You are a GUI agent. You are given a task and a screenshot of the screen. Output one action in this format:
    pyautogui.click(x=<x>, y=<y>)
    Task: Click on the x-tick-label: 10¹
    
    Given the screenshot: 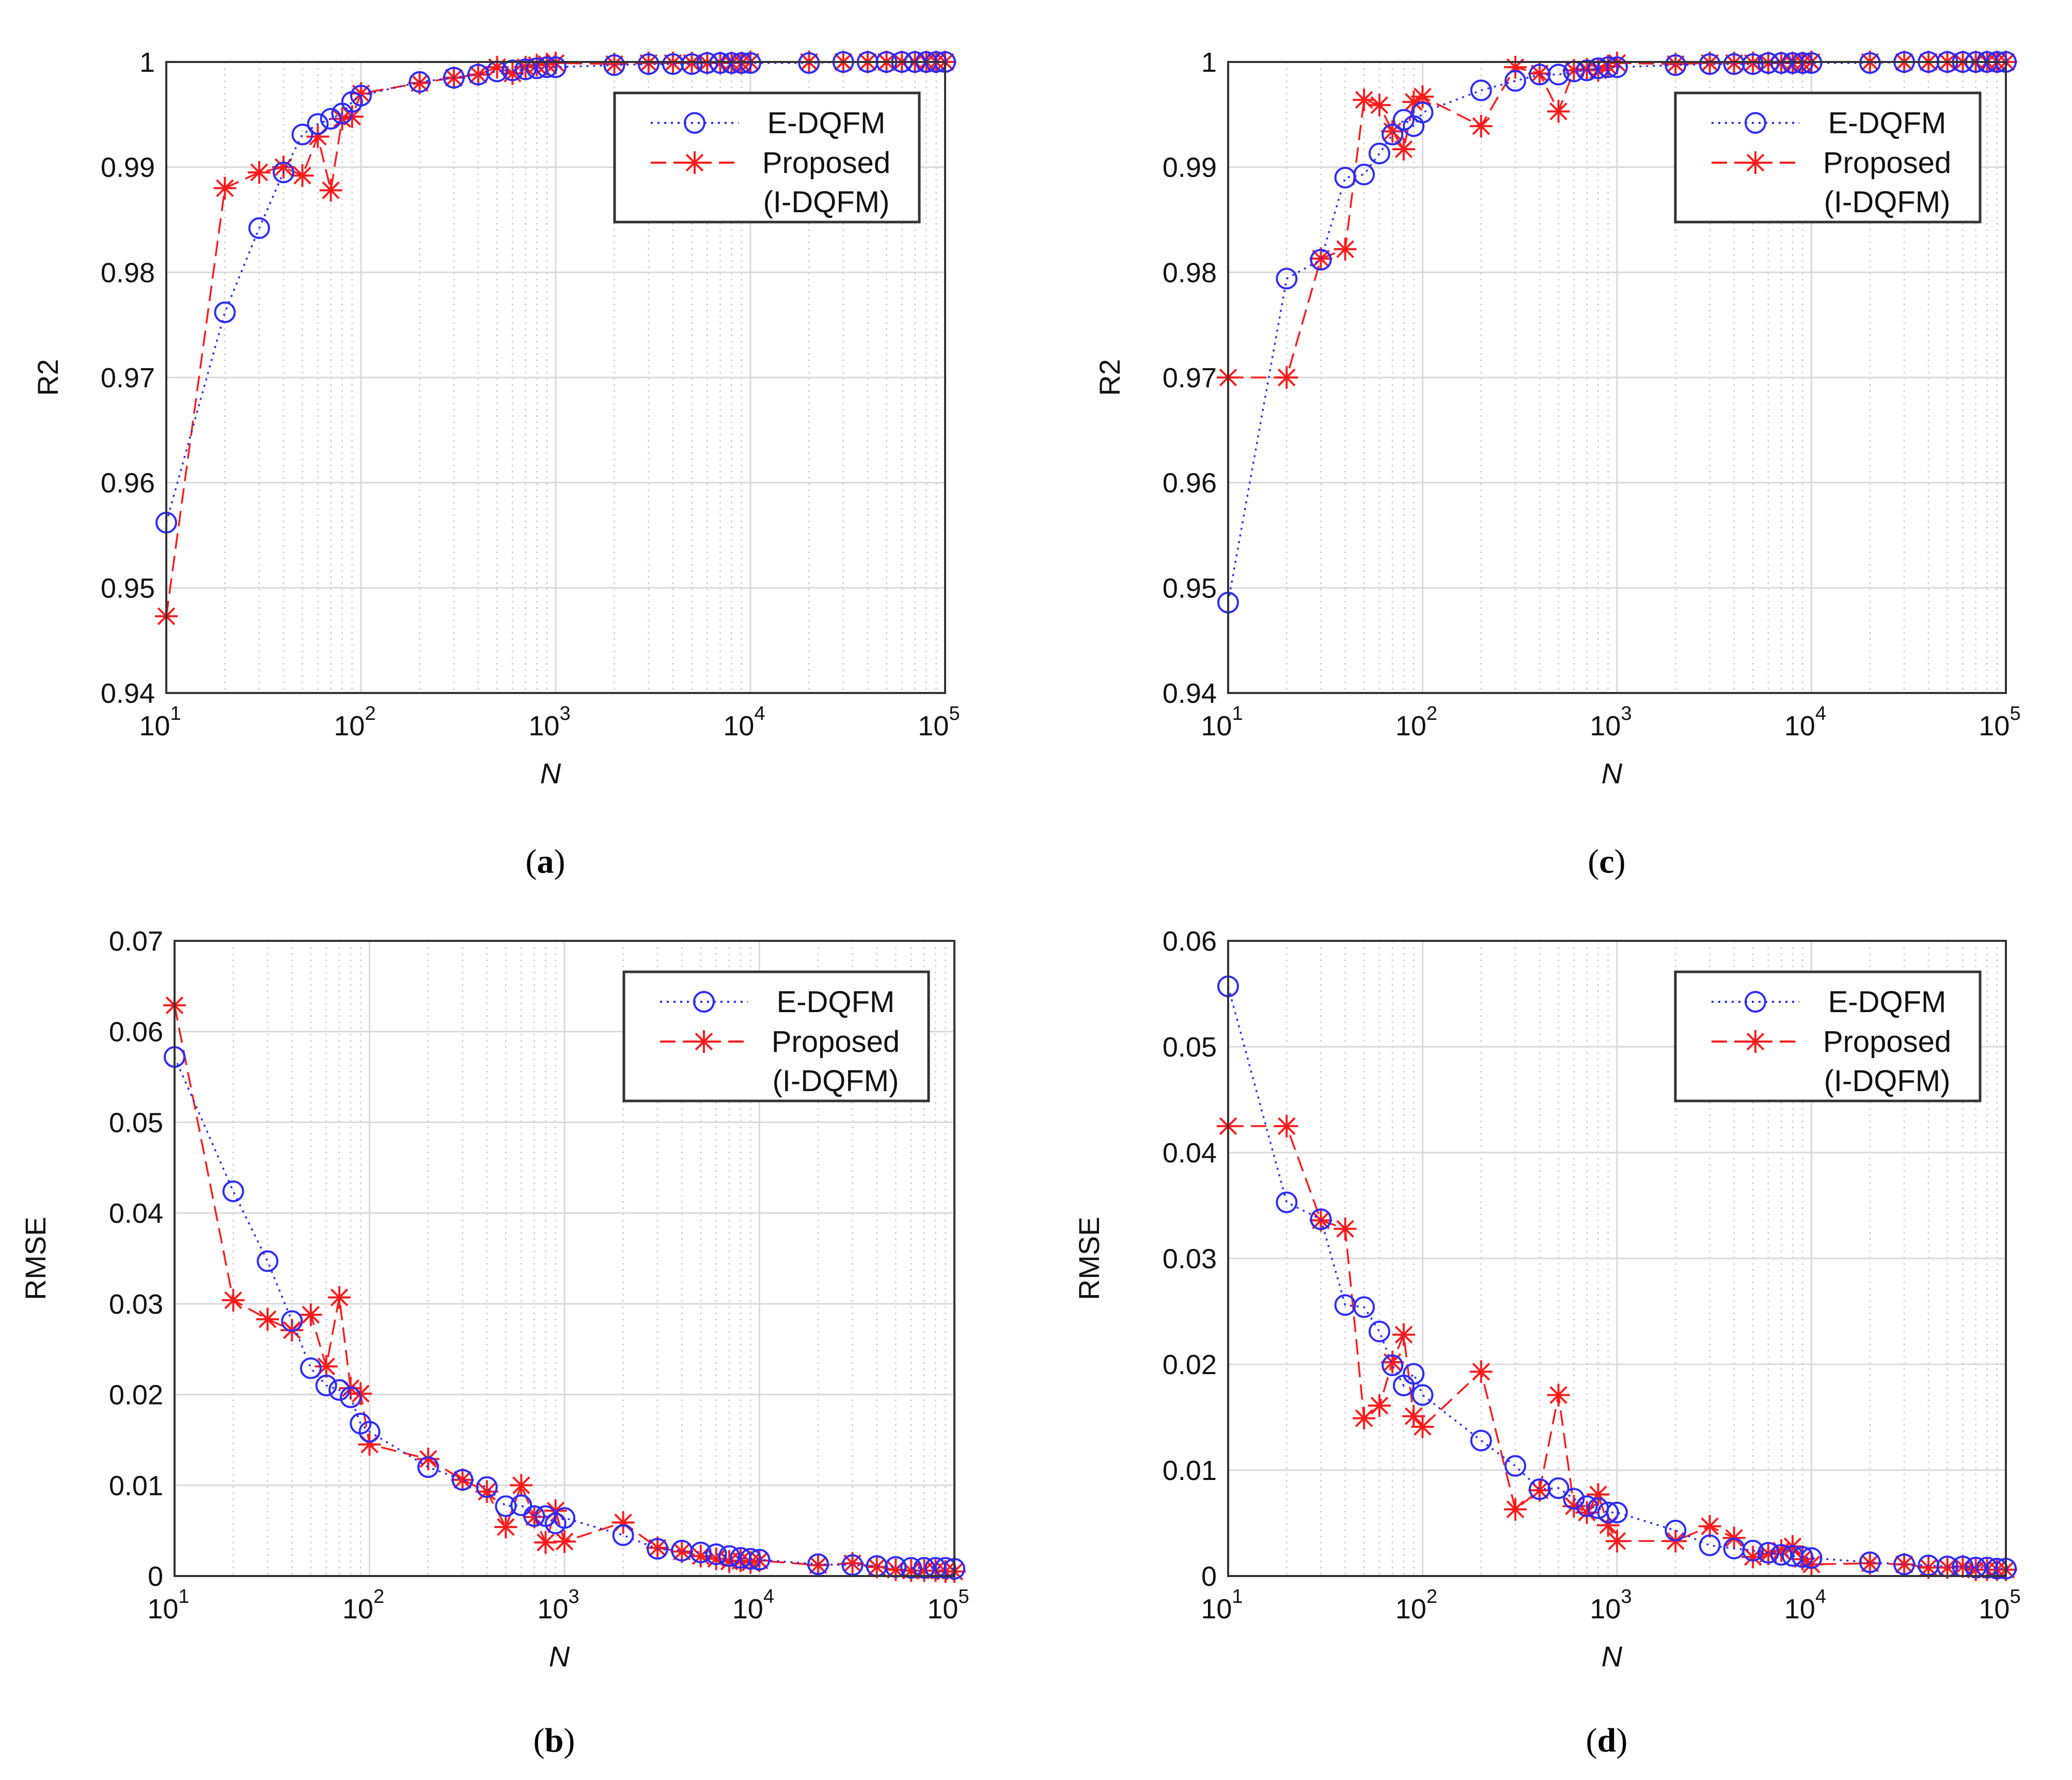 What is the action you would take?
    pyautogui.click(x=168, y=1606)
    